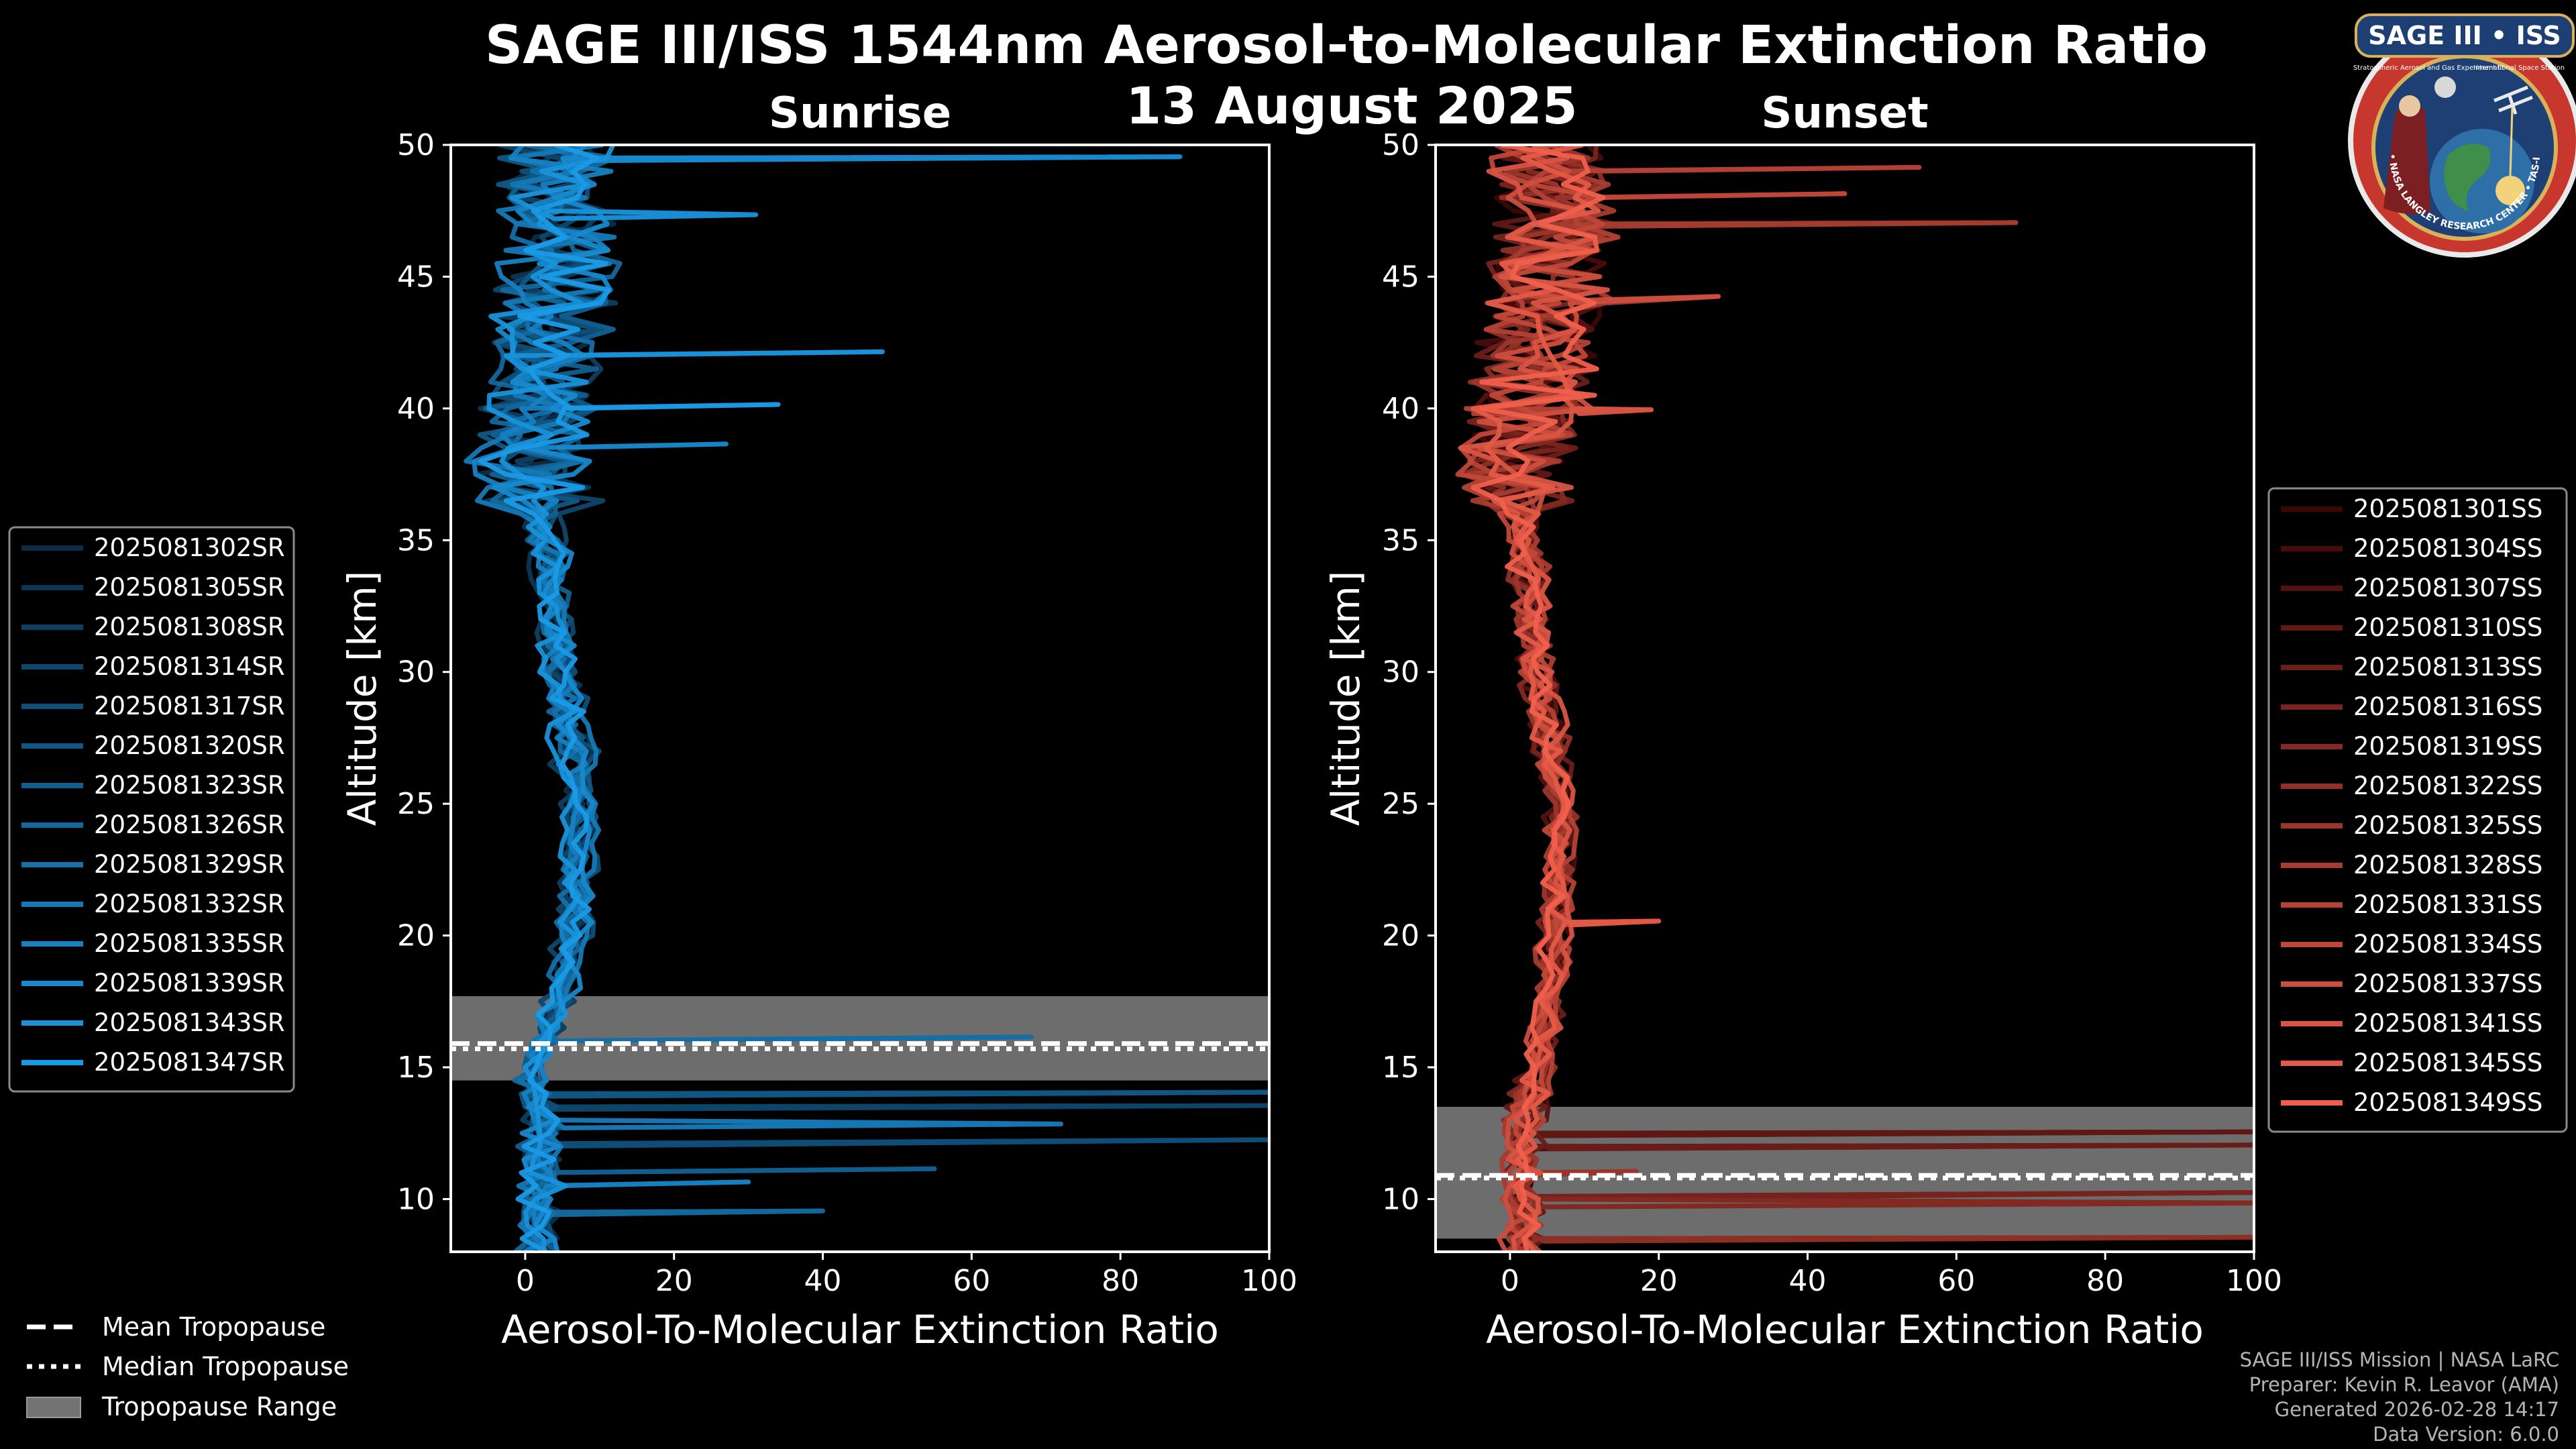  Describe the element at coordinates (189, 785) in the screenshot. I see `legend-label-2025081323SR: 2025081323SR` at that location.